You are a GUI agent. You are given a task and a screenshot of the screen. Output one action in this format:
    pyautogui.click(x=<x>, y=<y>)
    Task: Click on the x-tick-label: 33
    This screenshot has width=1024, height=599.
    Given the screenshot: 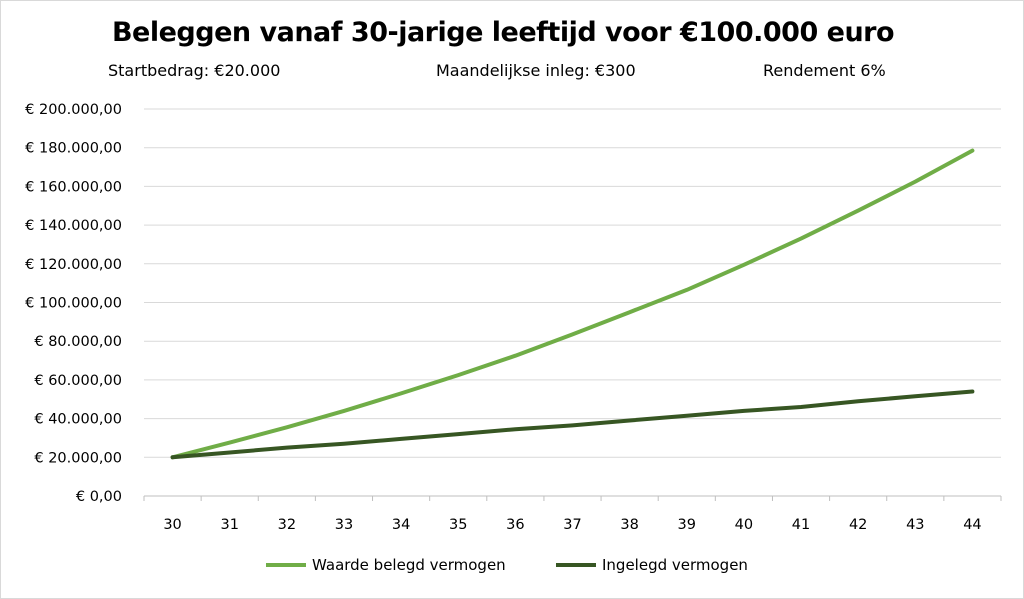 What is the action you would take?
    pyautogui.click(x=344, y=525)
    